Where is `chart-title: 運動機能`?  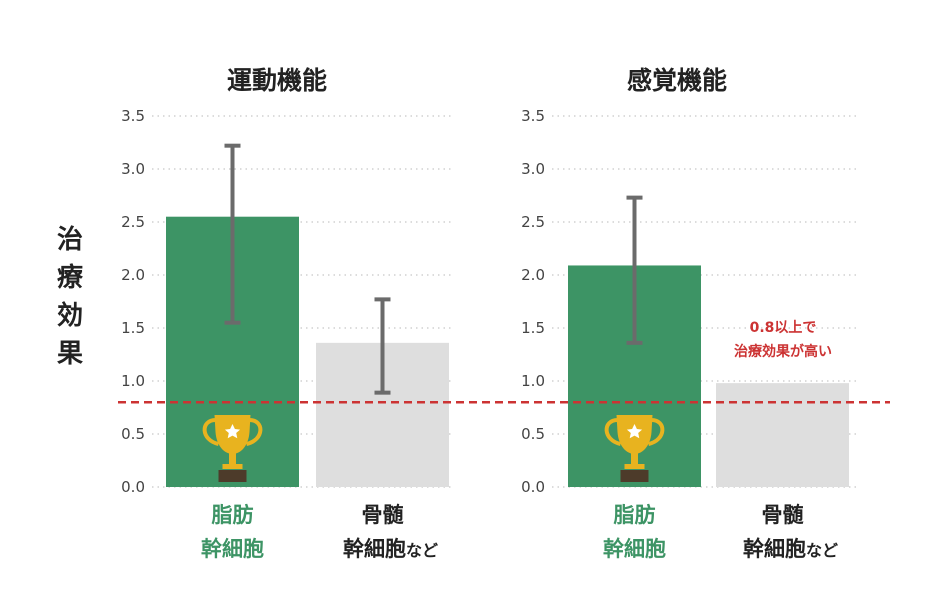 chart-title: 運動機能 is located at coordinates (277, 80).